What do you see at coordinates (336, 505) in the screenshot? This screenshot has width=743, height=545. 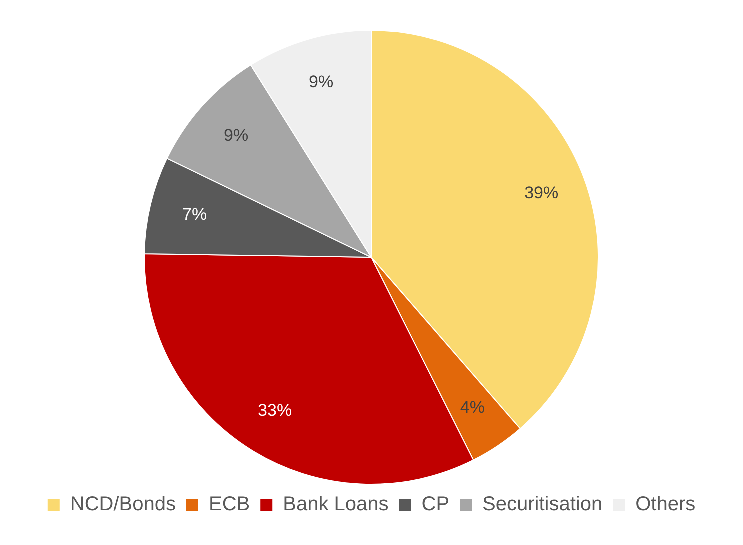 I see `legend-label: Bank Loans` at bounding box center [336, 505].